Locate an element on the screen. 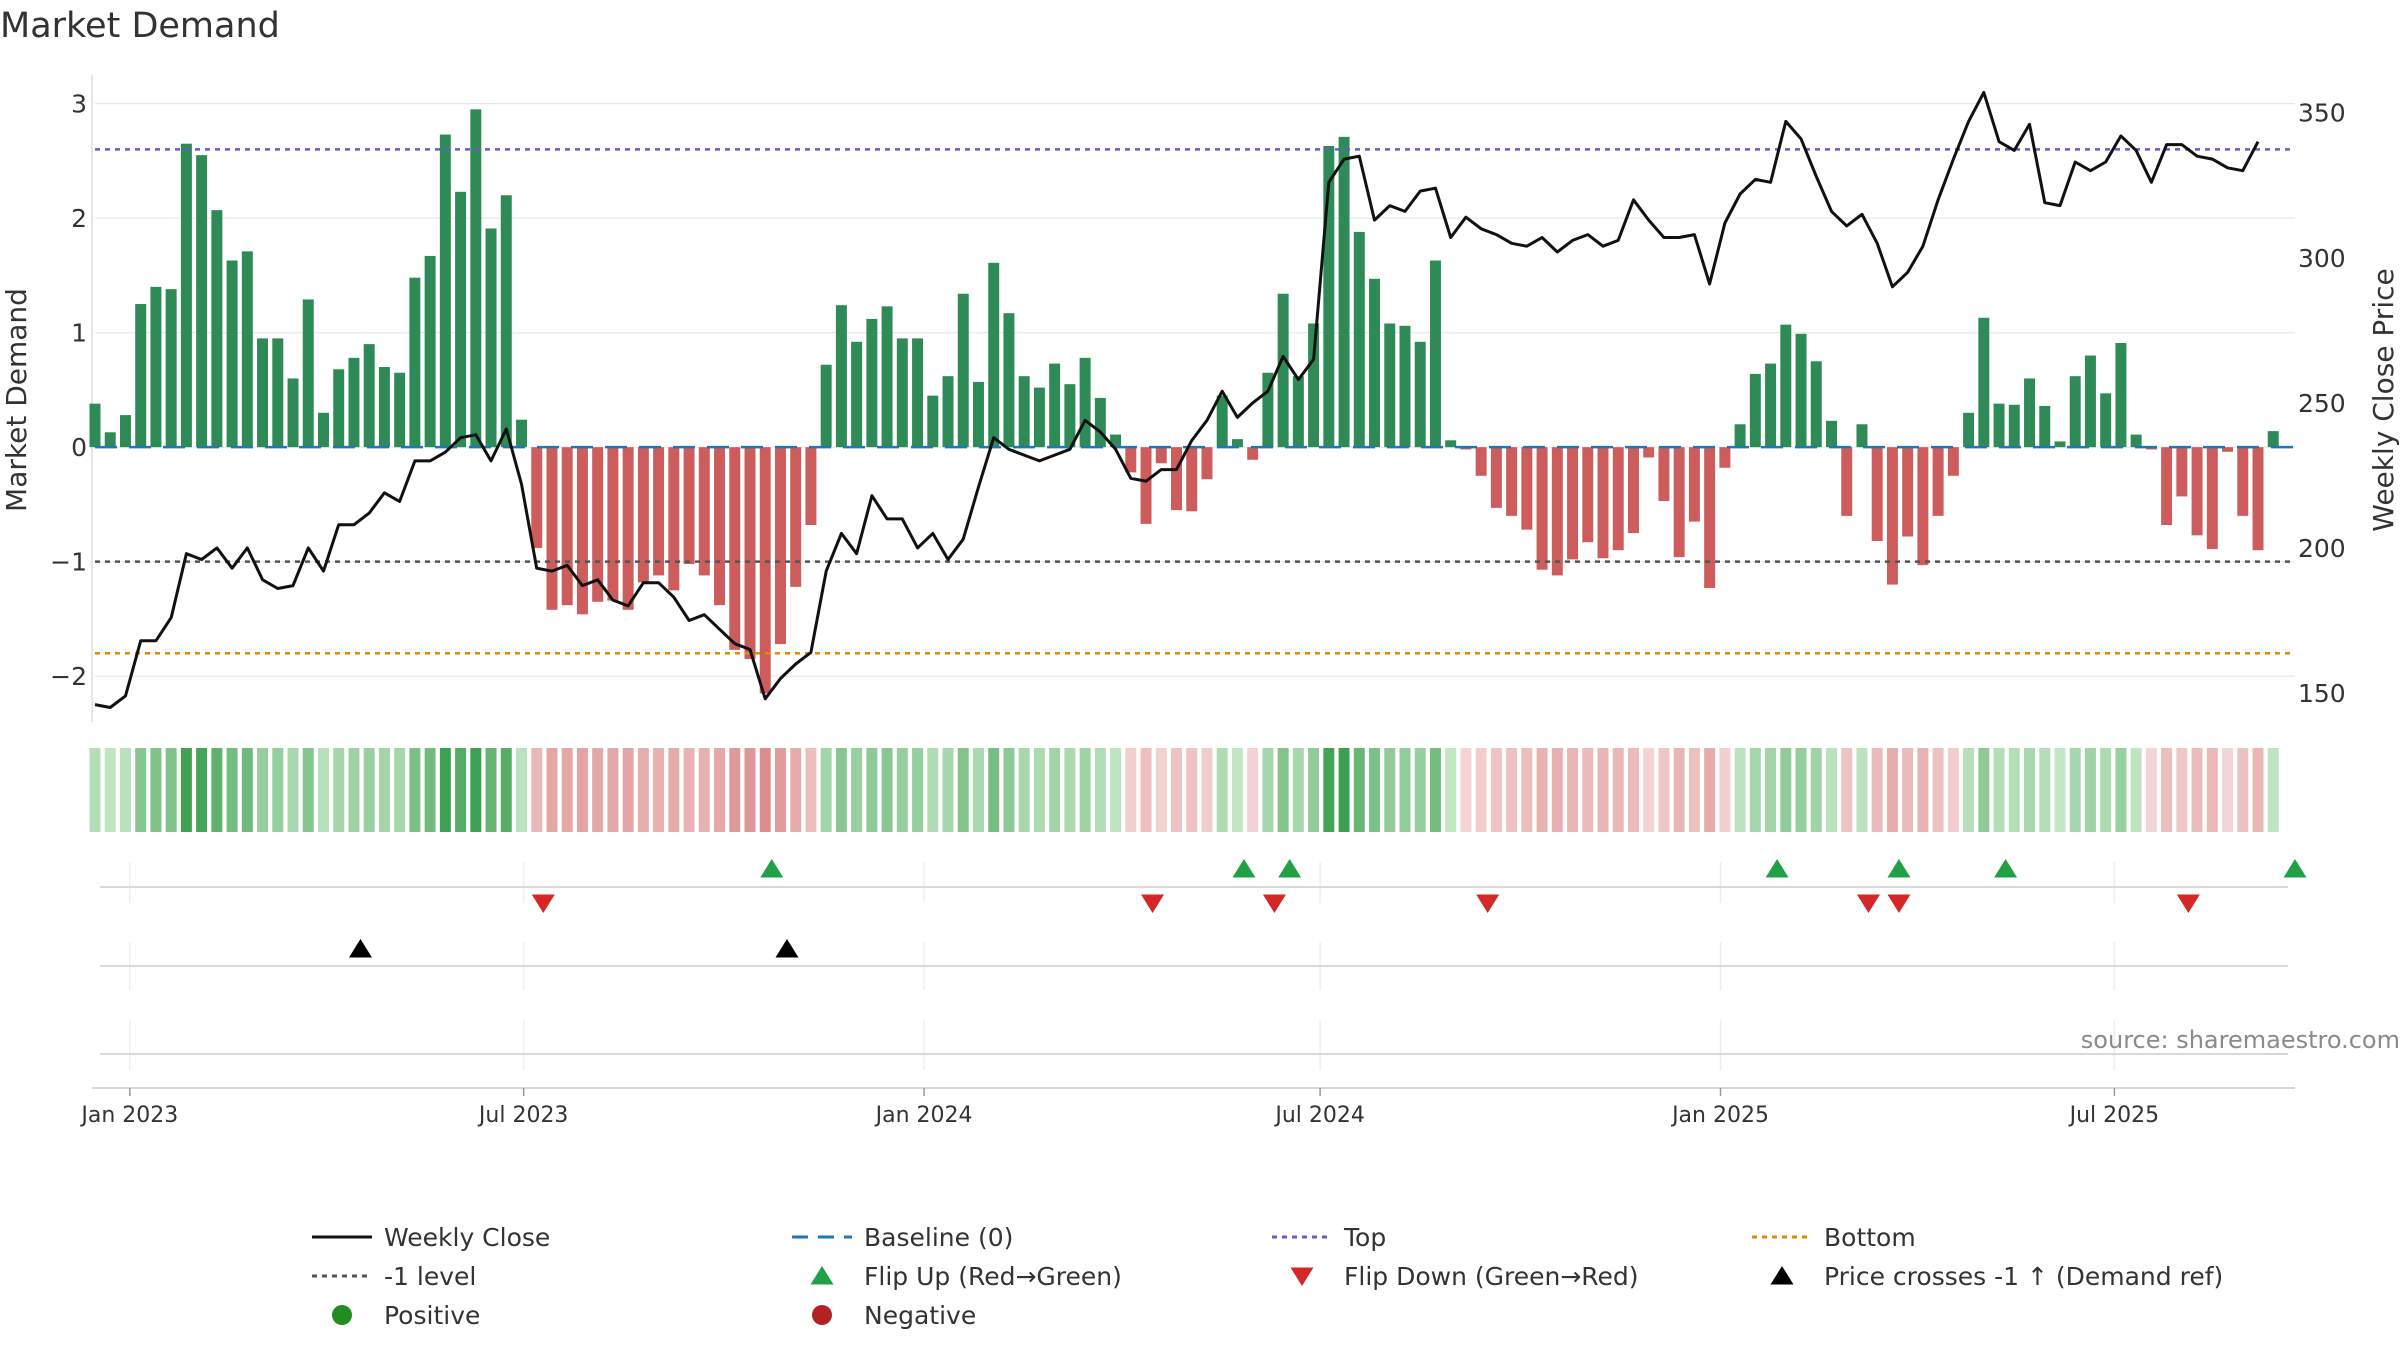  y-right-tick-label: 200 is located at coordinates (2322, 548).